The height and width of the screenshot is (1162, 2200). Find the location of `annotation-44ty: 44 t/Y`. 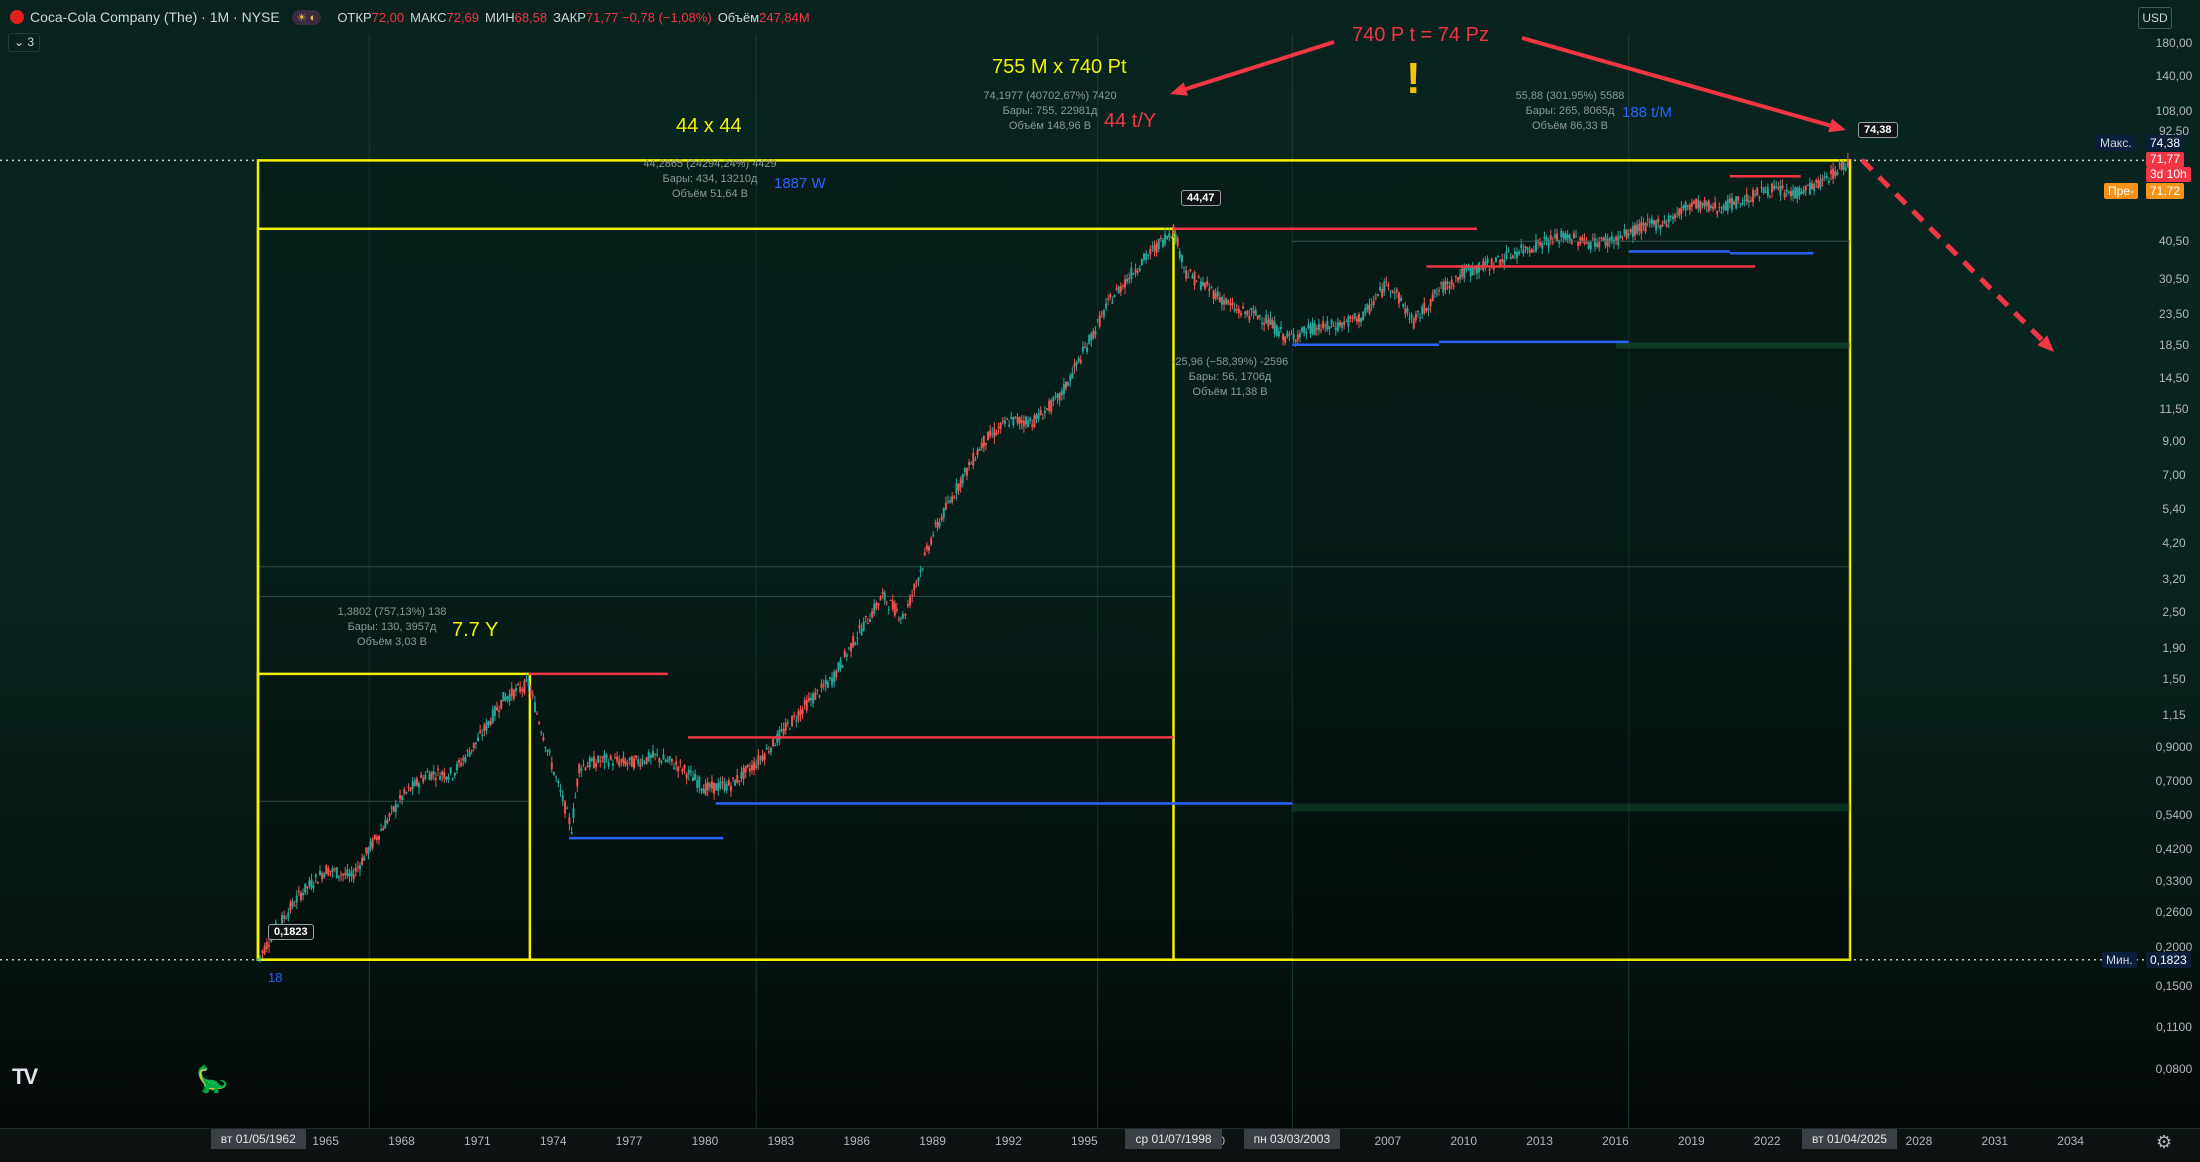

annotation-44ty: 44 t/Y is located at coordinates (1130, 121).